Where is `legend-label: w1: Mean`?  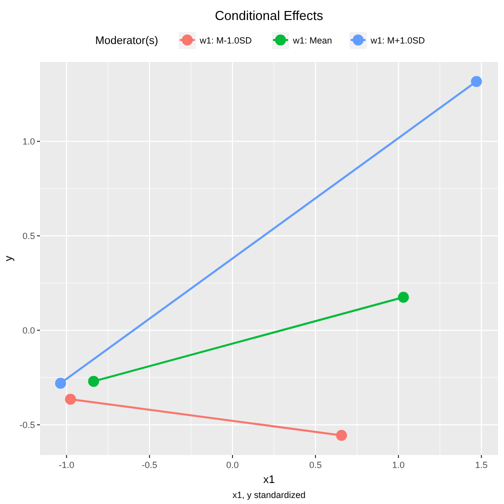 legend-label: w1: Mean is located at coordinates (312, 41).